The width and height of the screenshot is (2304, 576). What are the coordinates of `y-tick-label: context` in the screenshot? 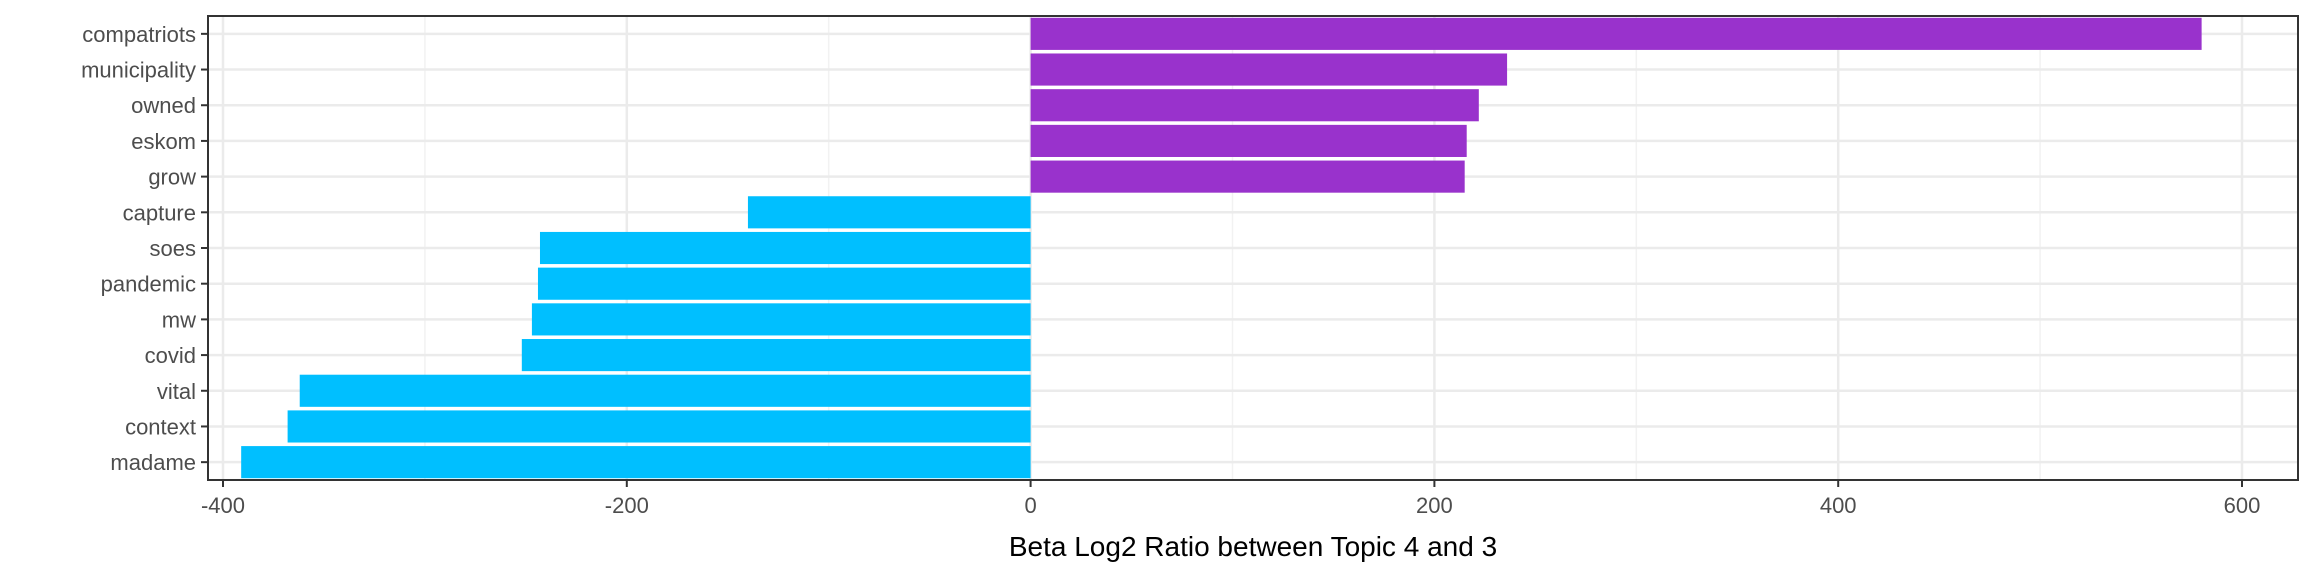 It's located at (160, 426).